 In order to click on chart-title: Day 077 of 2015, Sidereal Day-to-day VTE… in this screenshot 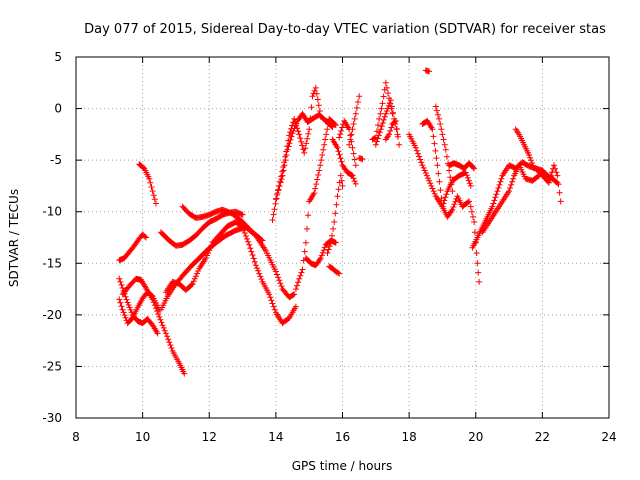, I will do `click(345, 29)`.